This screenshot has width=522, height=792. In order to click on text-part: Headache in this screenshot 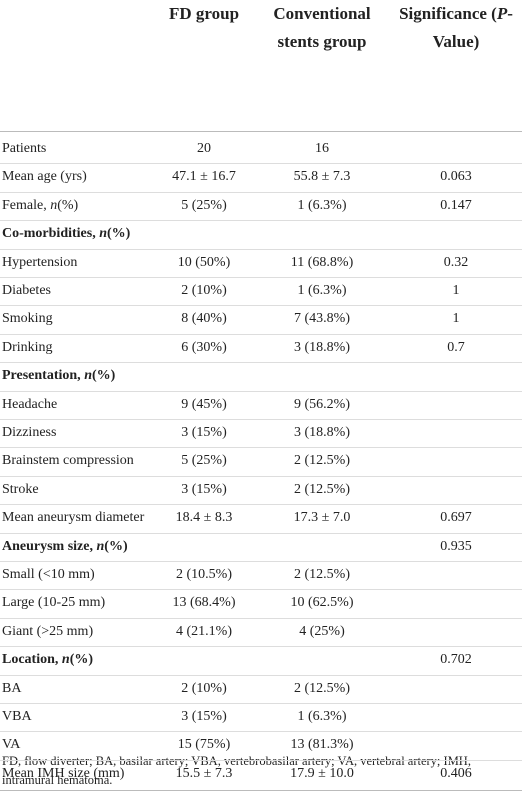, I will do `click(30, 404)`.